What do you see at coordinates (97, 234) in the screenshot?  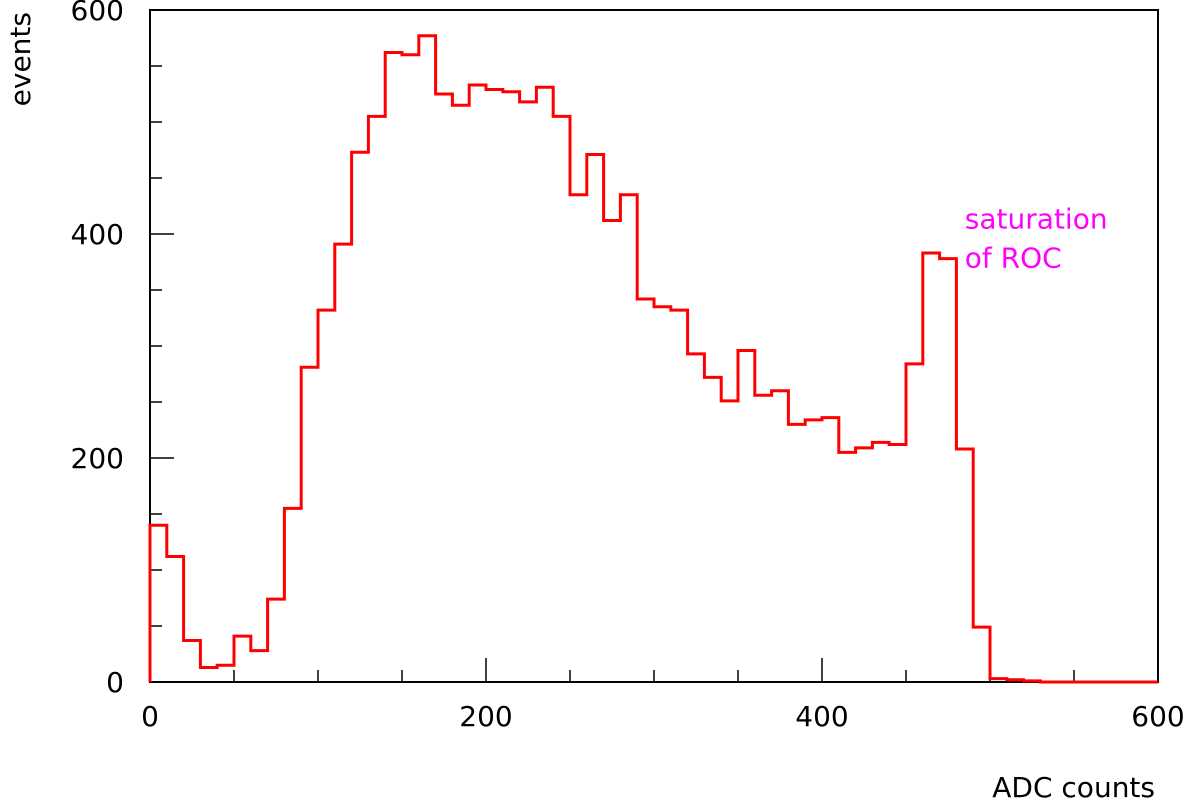 I see `y-tick-label: 400` at bounding box center [97, 234].